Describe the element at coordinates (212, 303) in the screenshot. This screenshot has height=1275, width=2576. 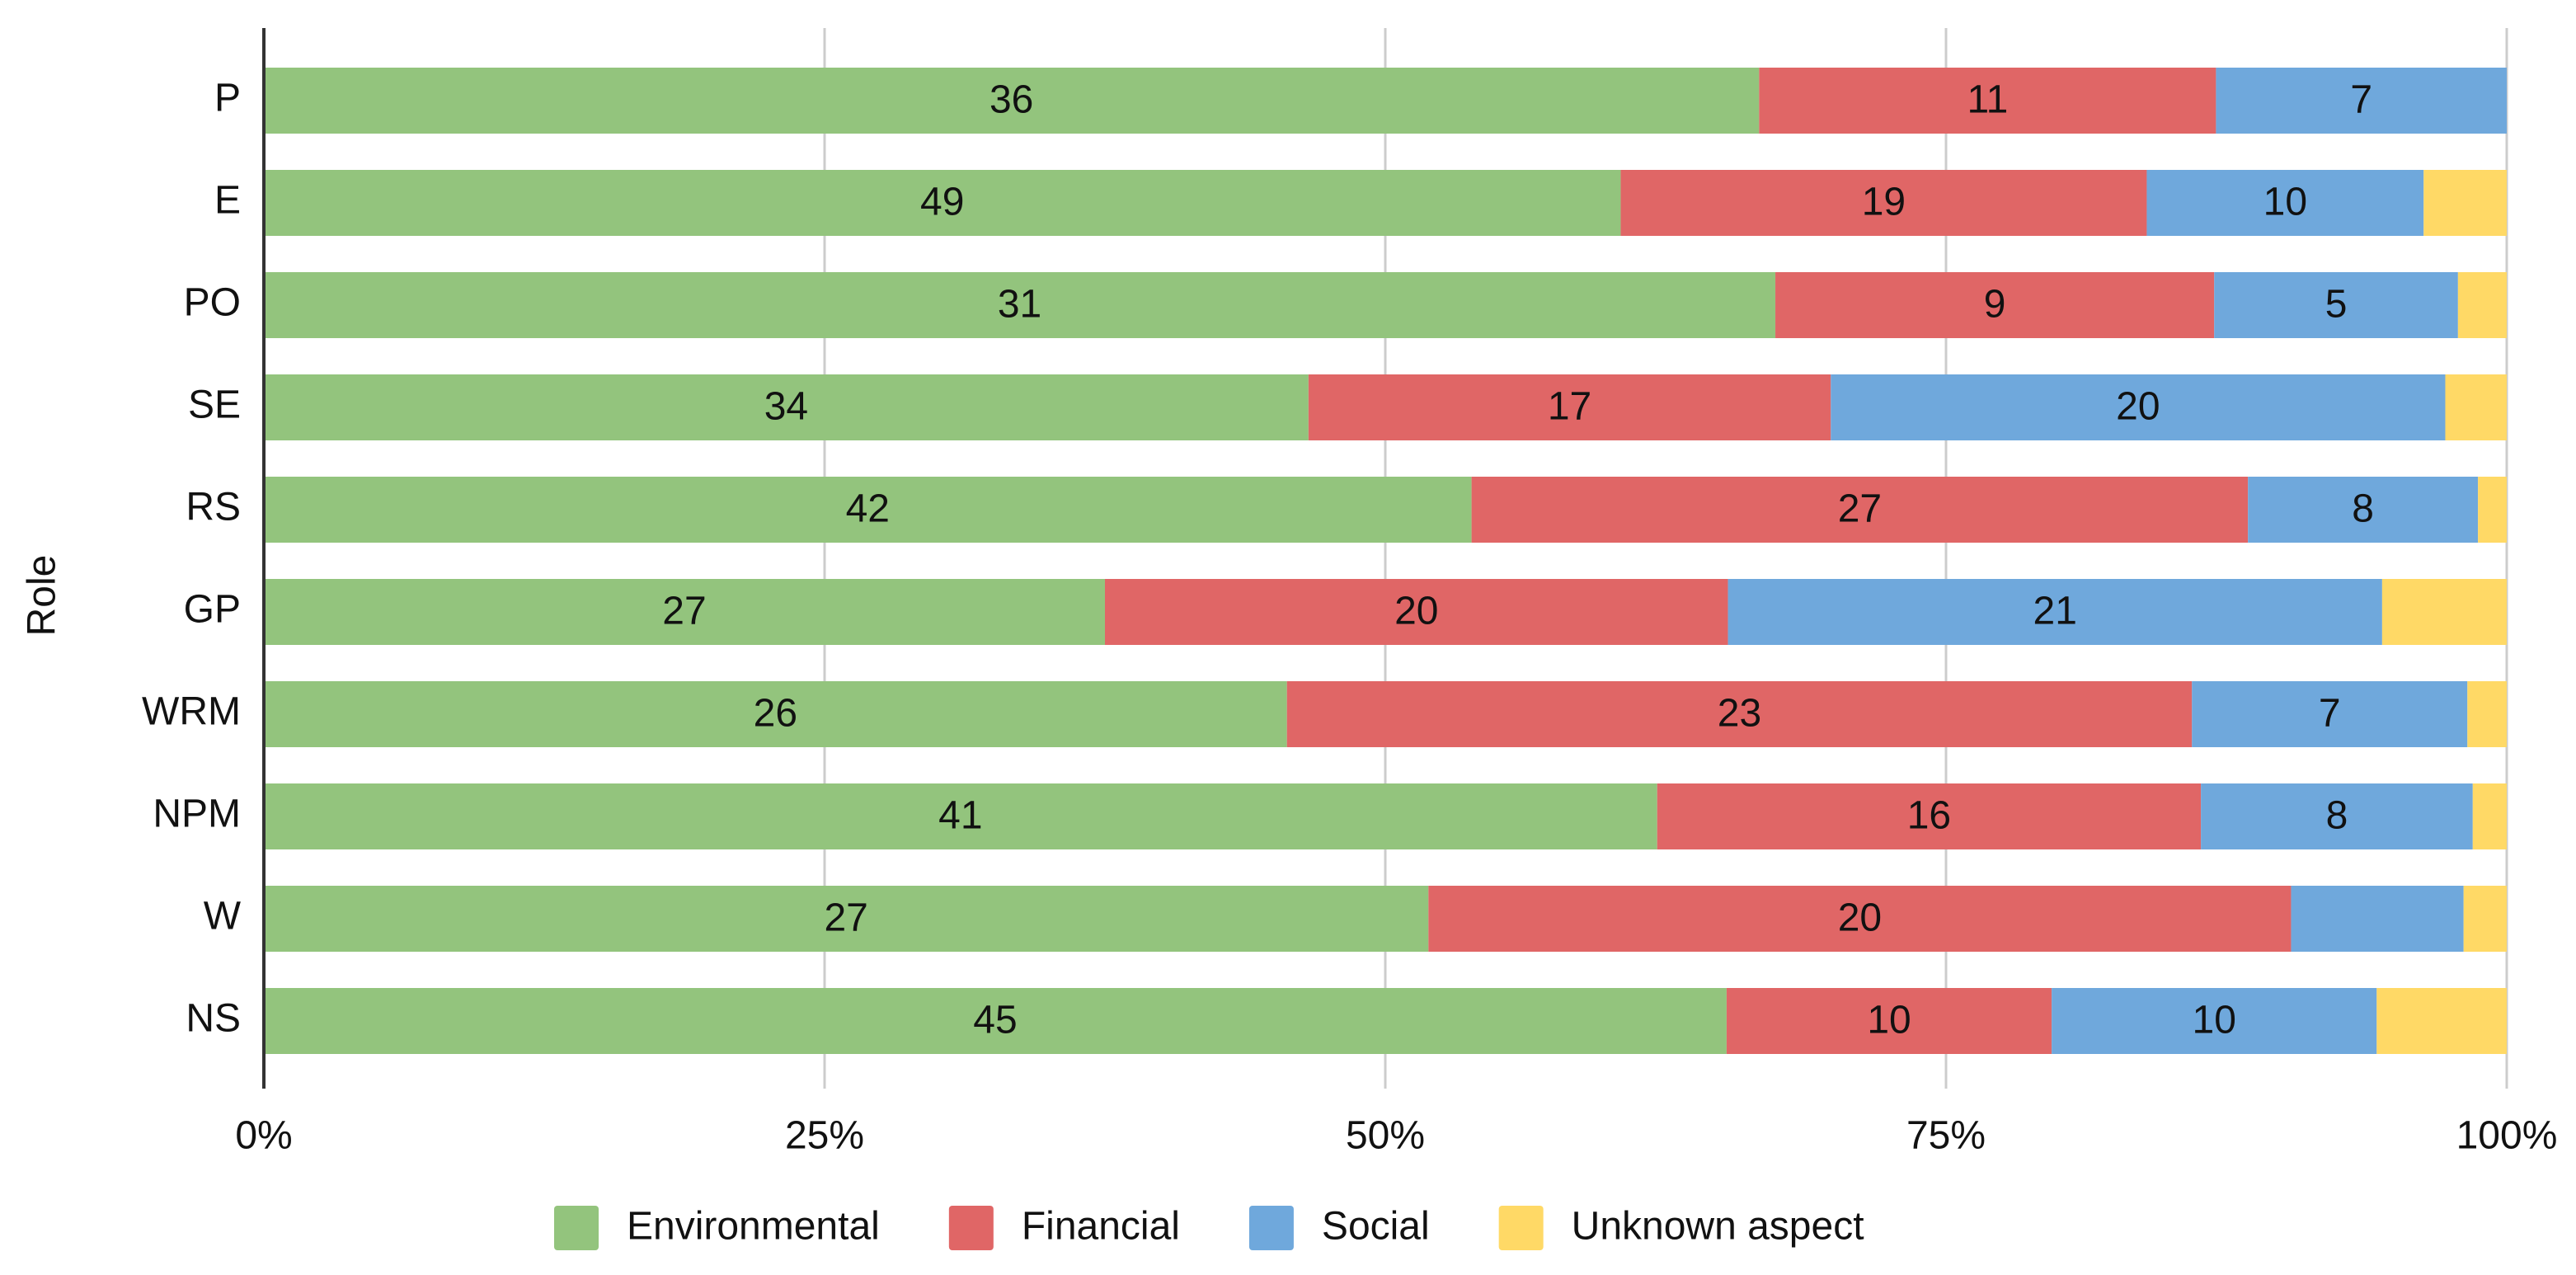
I see `y-tick-label: PO` at that location.